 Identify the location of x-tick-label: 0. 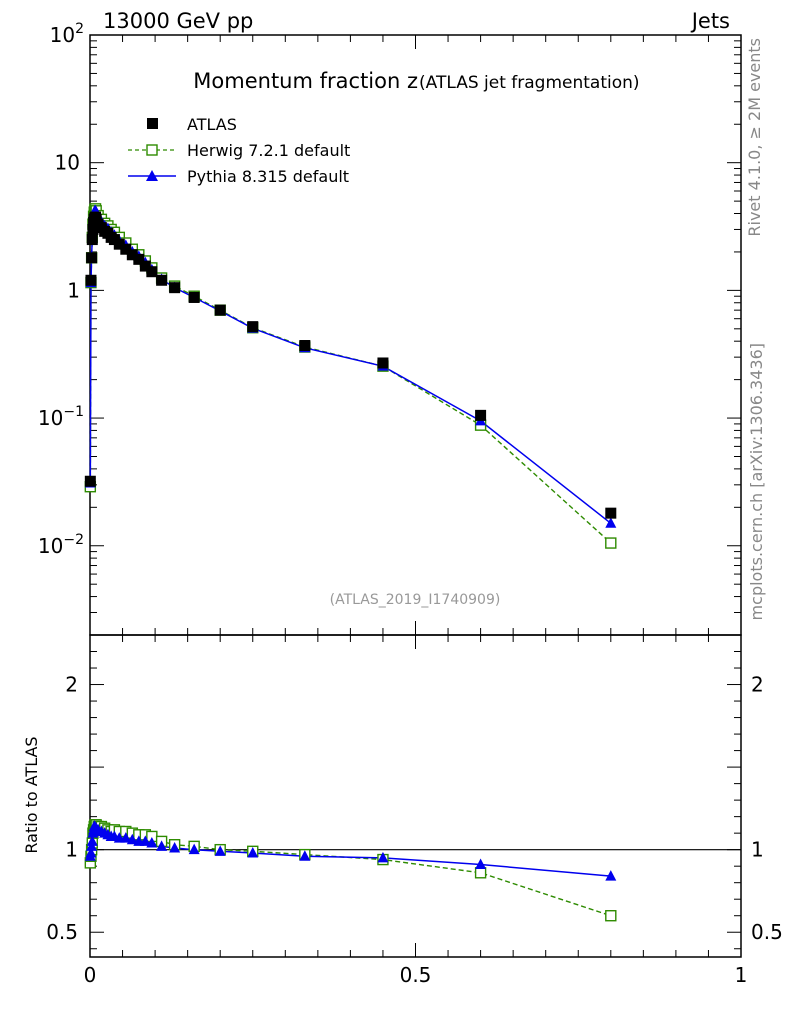
(90, 975).